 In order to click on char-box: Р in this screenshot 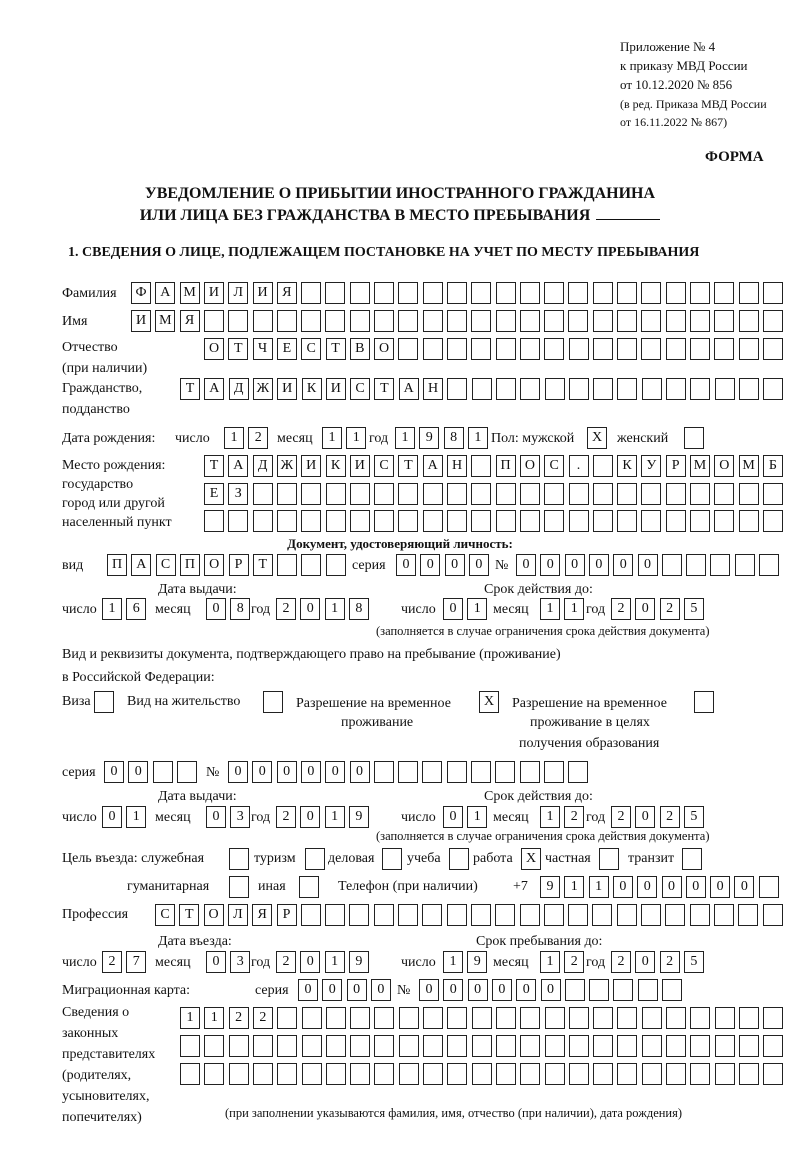, I will do `click(286, 915)`.